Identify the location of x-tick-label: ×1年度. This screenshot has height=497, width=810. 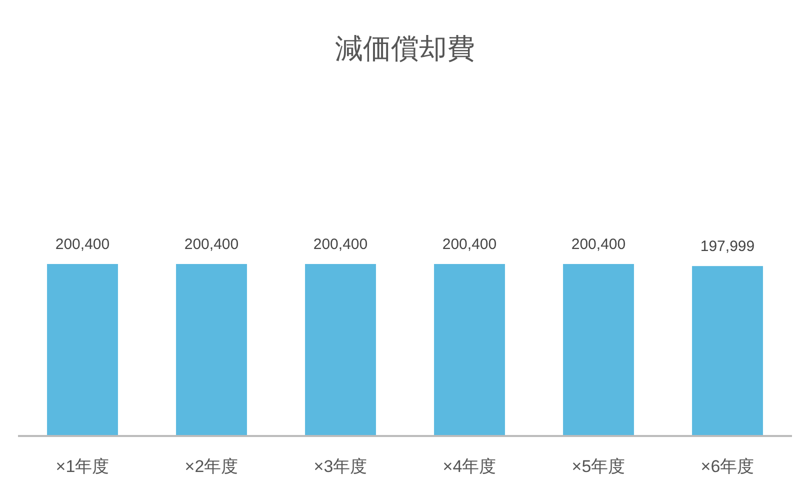
(83, 466).